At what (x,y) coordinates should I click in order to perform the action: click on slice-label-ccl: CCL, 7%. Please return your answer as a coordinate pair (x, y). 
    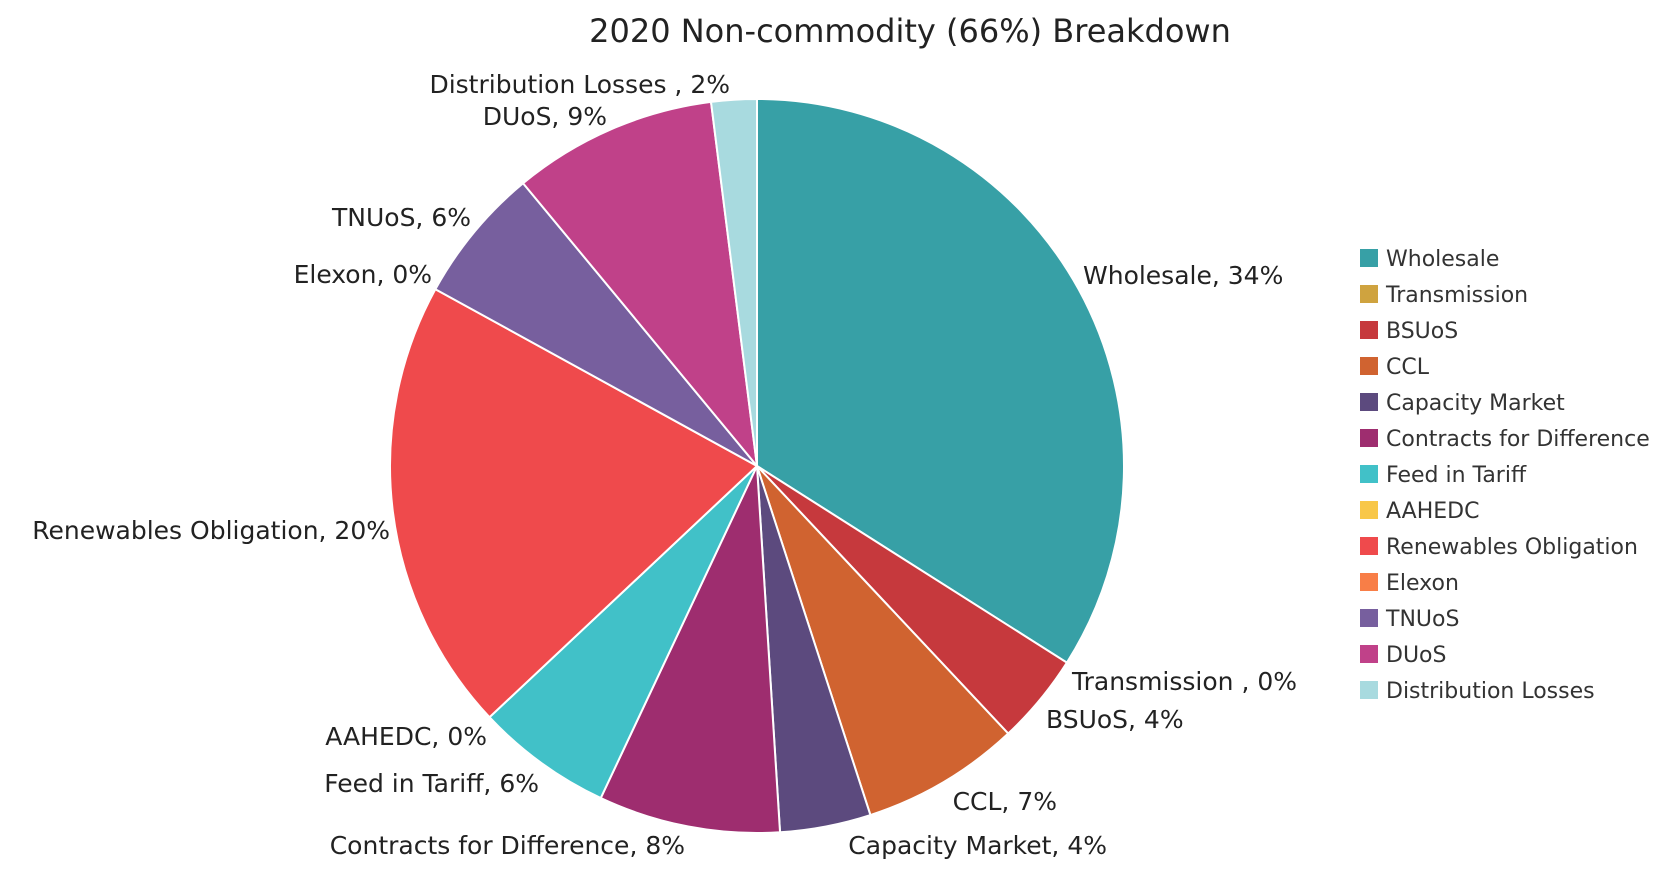
    Looking at the image, I should click on (1005, 801).